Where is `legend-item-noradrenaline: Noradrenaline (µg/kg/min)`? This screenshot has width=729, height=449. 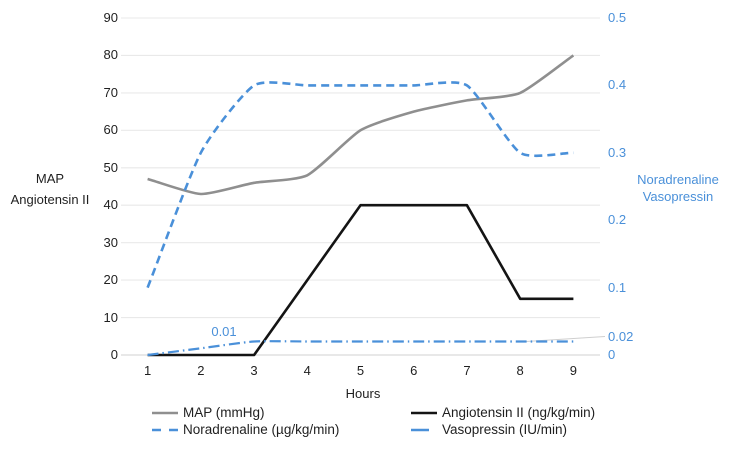 legend-item-noradrenaline: Noradrenaline (µg/kg/min) is located at coordinates (245, 429).